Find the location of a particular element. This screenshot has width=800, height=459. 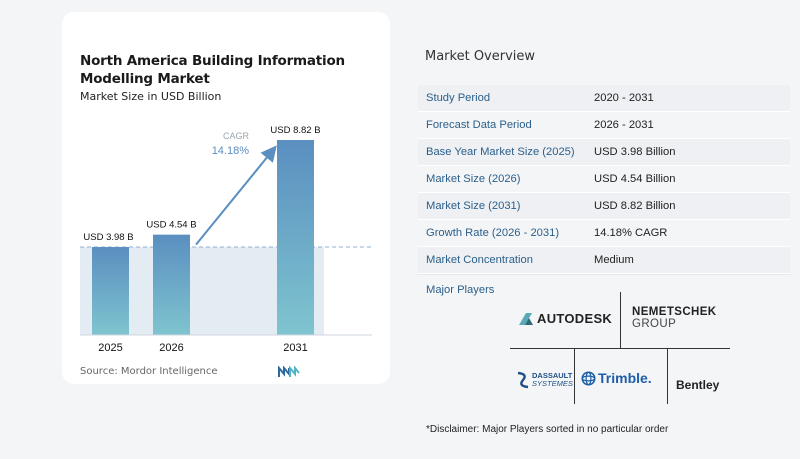

table-row: Growth Rate (2026 - 2031) 14.18% CAGR is located at coordinates (604, 233).